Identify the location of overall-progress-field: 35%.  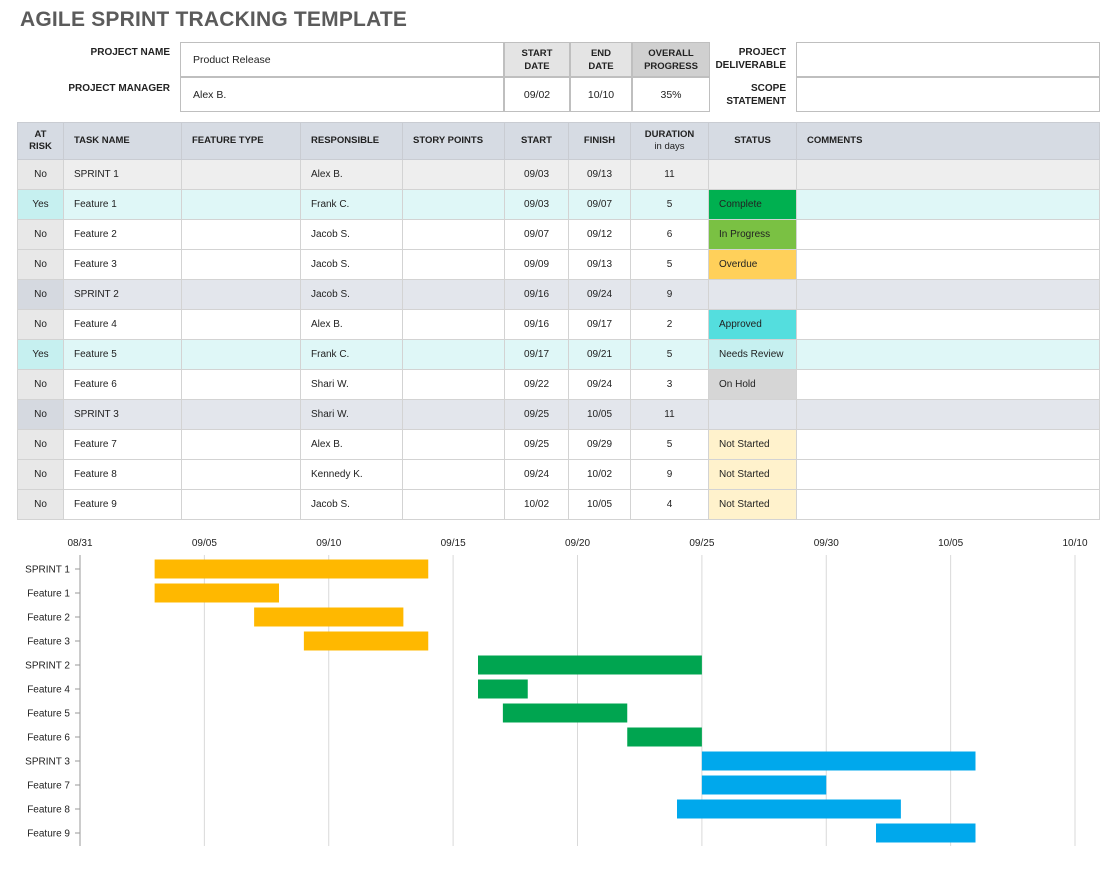
(671, 94).